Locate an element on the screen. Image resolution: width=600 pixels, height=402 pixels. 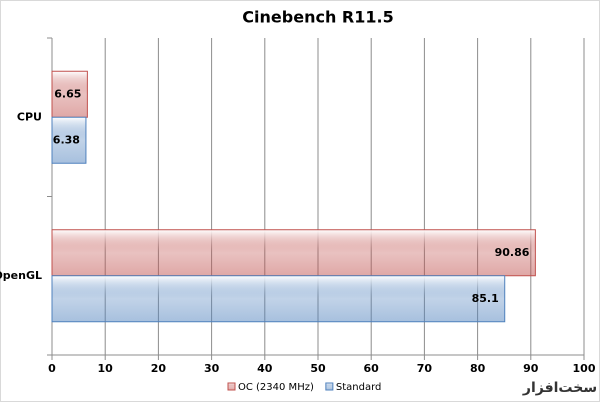
x-tick-label: 100 is located at coordinates (584, 368).